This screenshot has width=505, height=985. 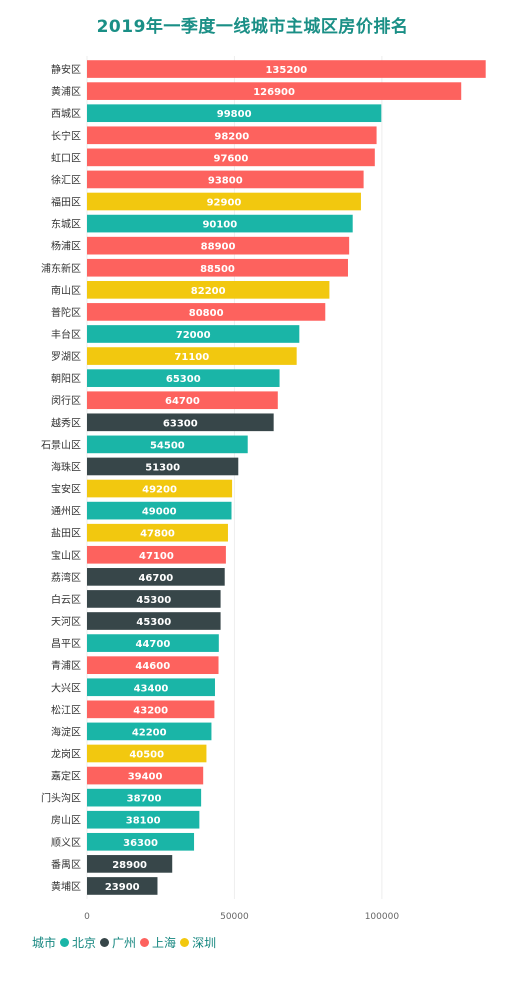 I want to click on category-label: 徐汇区, so click(x=66, y=179).